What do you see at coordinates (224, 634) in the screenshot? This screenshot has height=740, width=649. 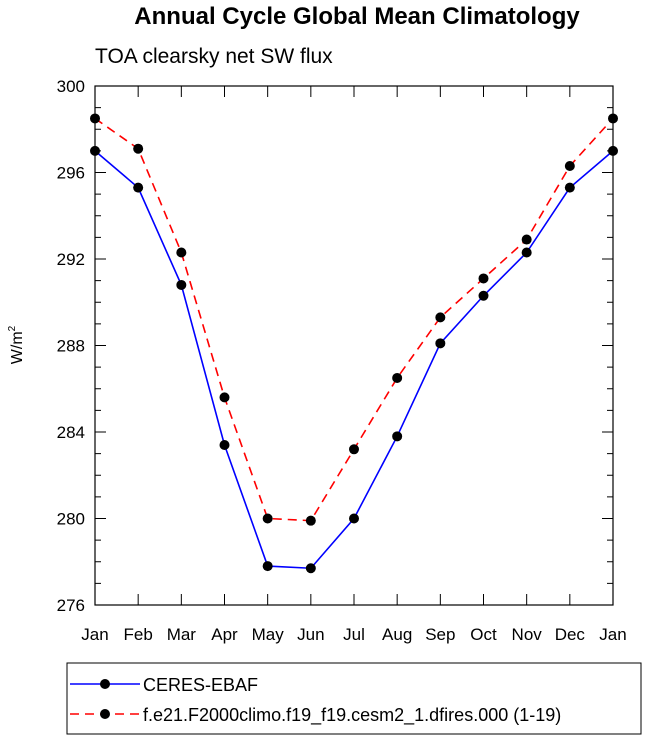 I see `x-tick-label: Apr` at bounding box center [224, 634].